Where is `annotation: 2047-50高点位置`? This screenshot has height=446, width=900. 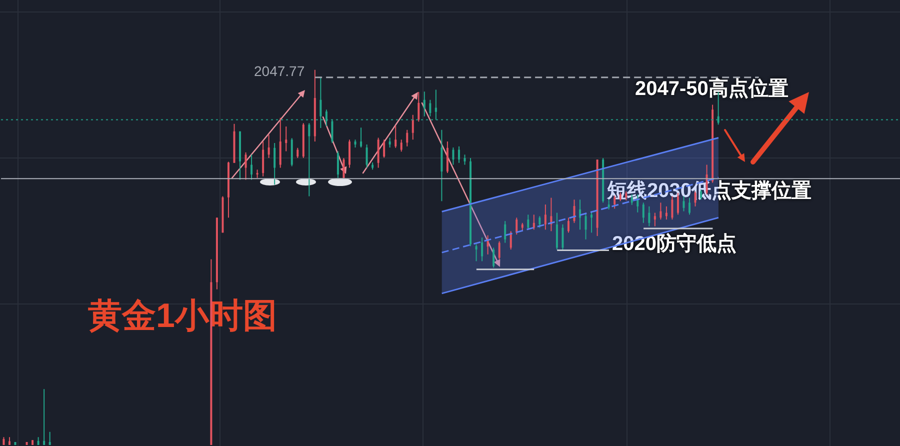 annotation: 2047-50高点位置 is located at coordinates (711, 89).